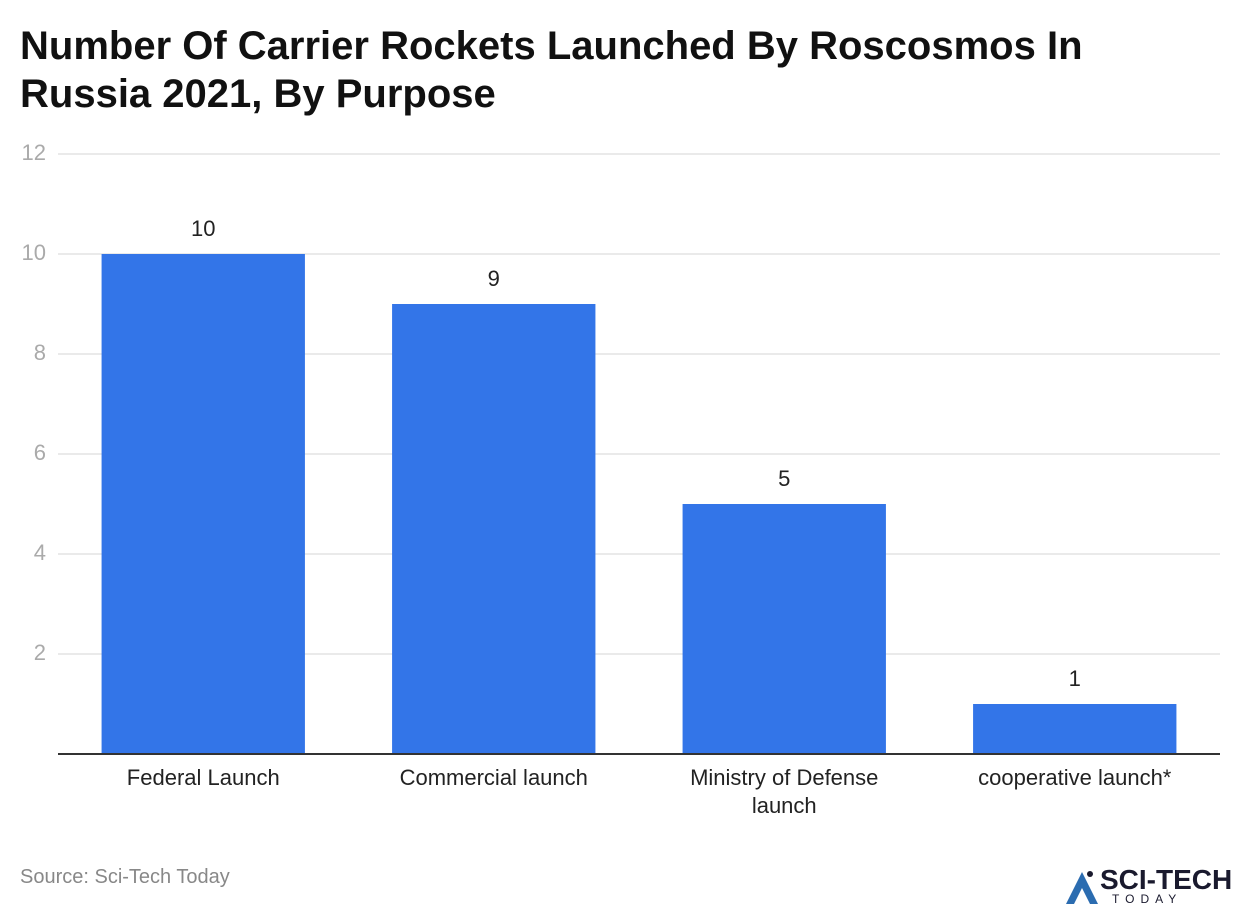 Image resolution: width=1240 pixels, height=912 pixels. What do you see at coordinates (40, 552) in the screenshot?
I see `y-tick-label: 4` at bounding box center [40, 552].